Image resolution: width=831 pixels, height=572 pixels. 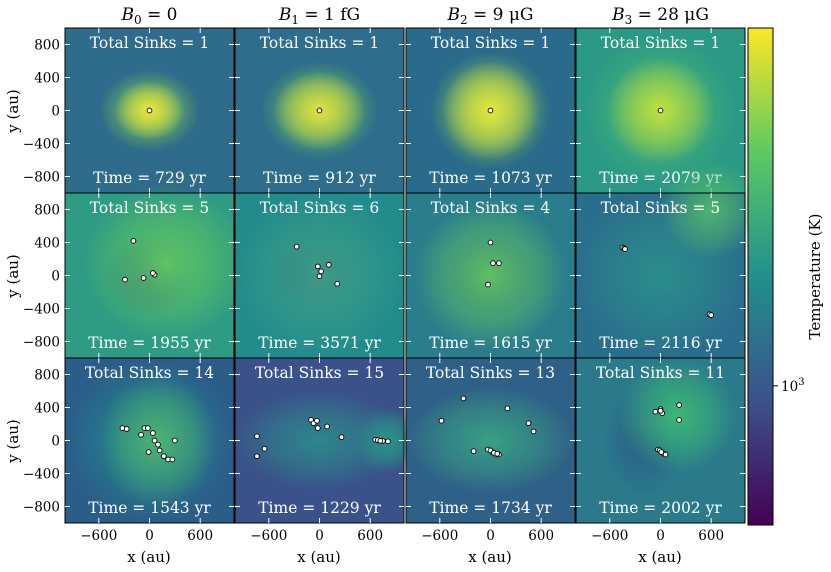 What do you see at coordinates (149, 508) in the screenshot?
I see `time-label: Time = 1543 yr` at bounding box center [149, 508].